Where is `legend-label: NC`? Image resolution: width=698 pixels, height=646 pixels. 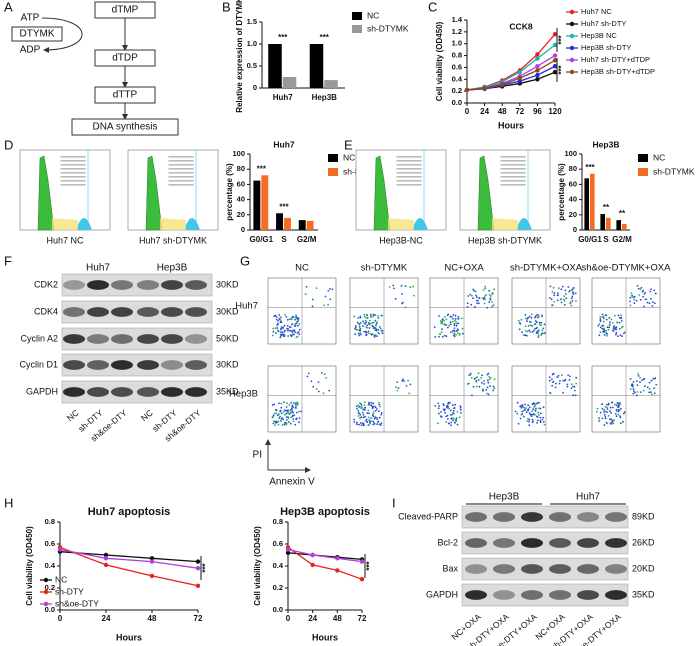
legend-label: NC is located at coordinates (61, 579).